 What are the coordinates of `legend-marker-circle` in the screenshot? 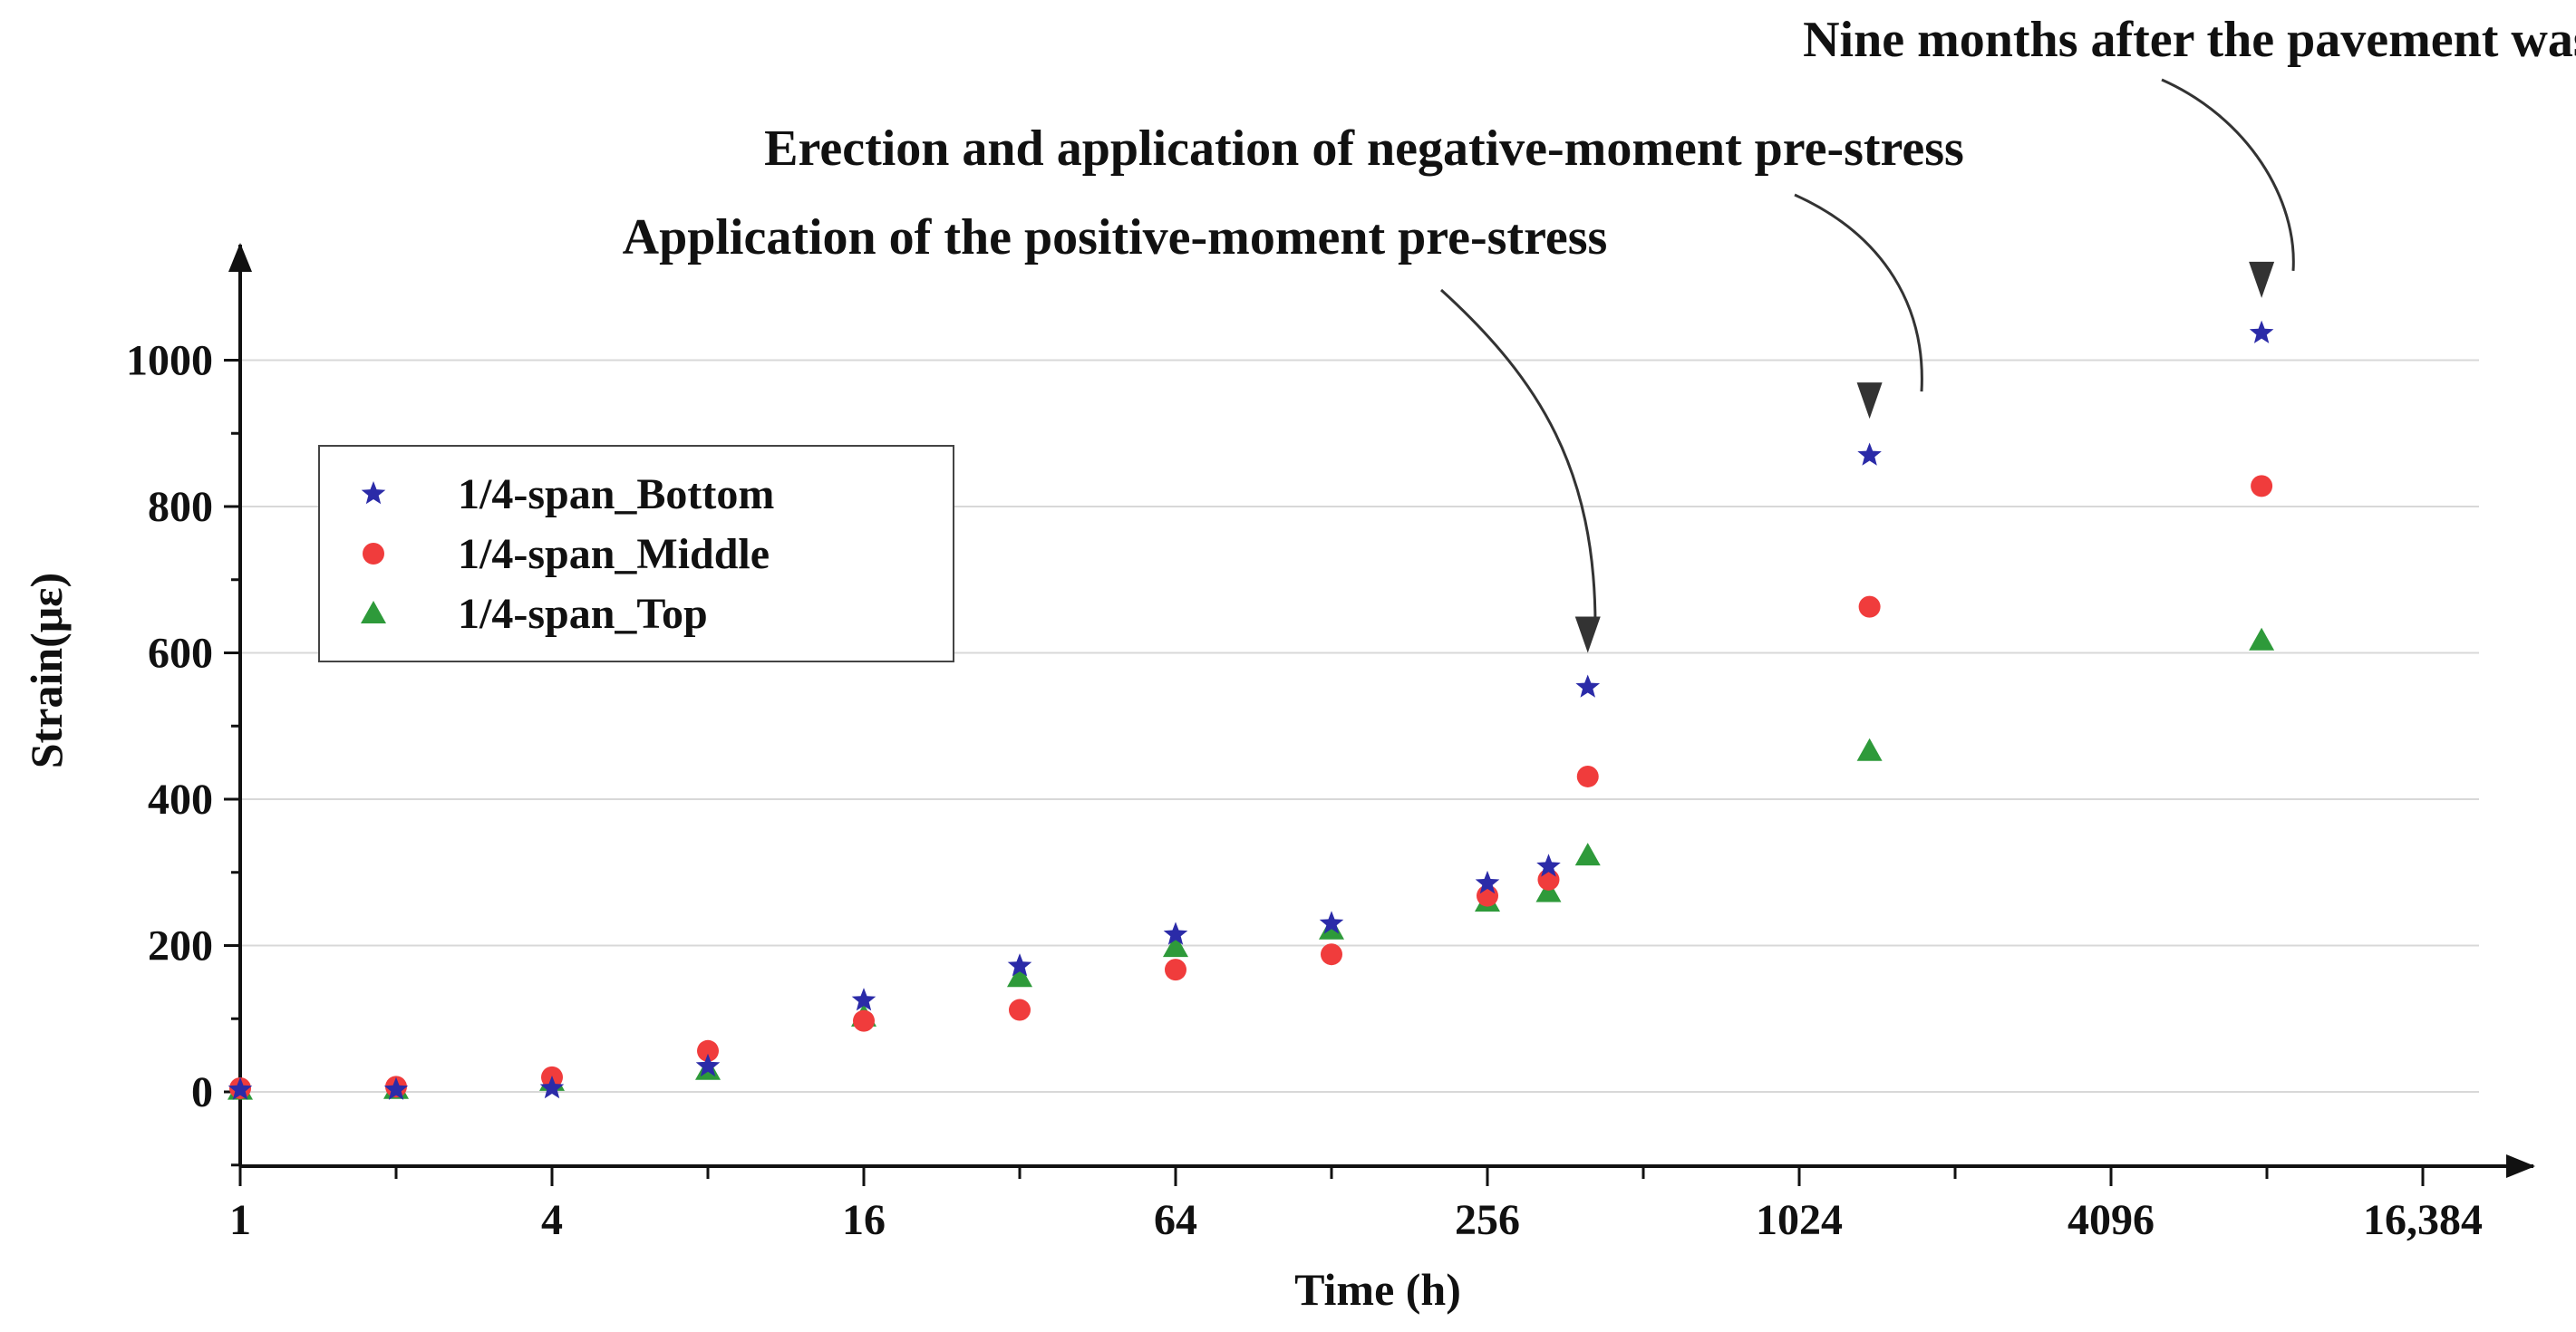 It's located at (373, 554).